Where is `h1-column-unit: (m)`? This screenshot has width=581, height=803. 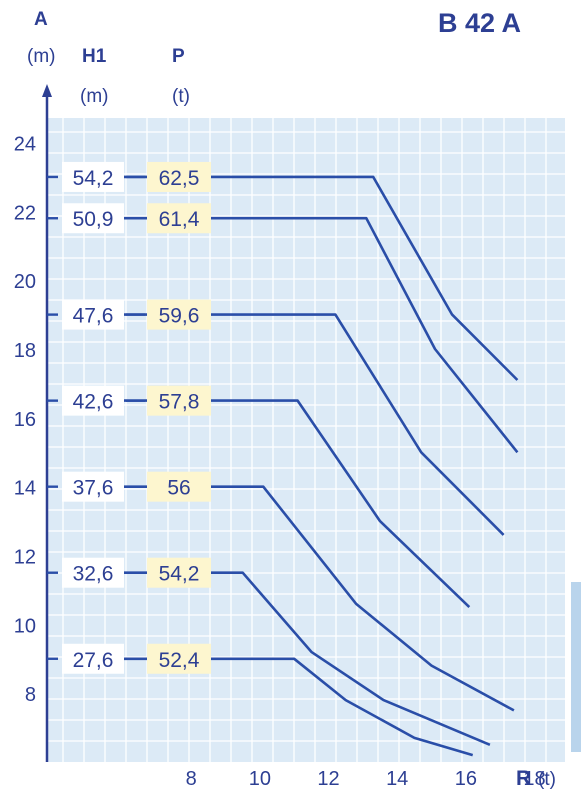 h1-column-unit: (m) is located at coordinates (94, 96).